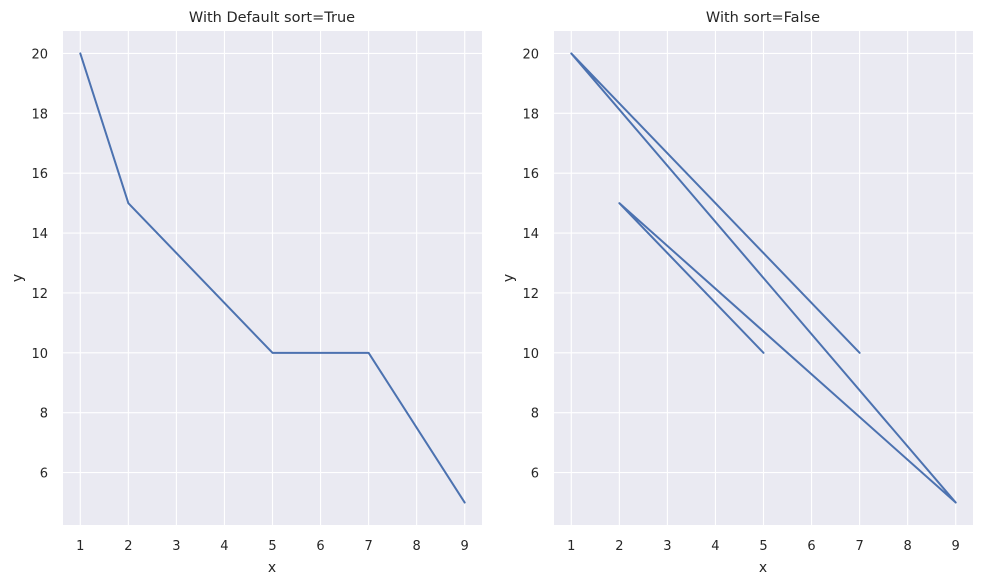 This screenshot has height=584, width=984. What do you see at coordinates (530, 234) in the screenshot?
I see `right-y-tick-label: 14` at bounding box center [530, 234].